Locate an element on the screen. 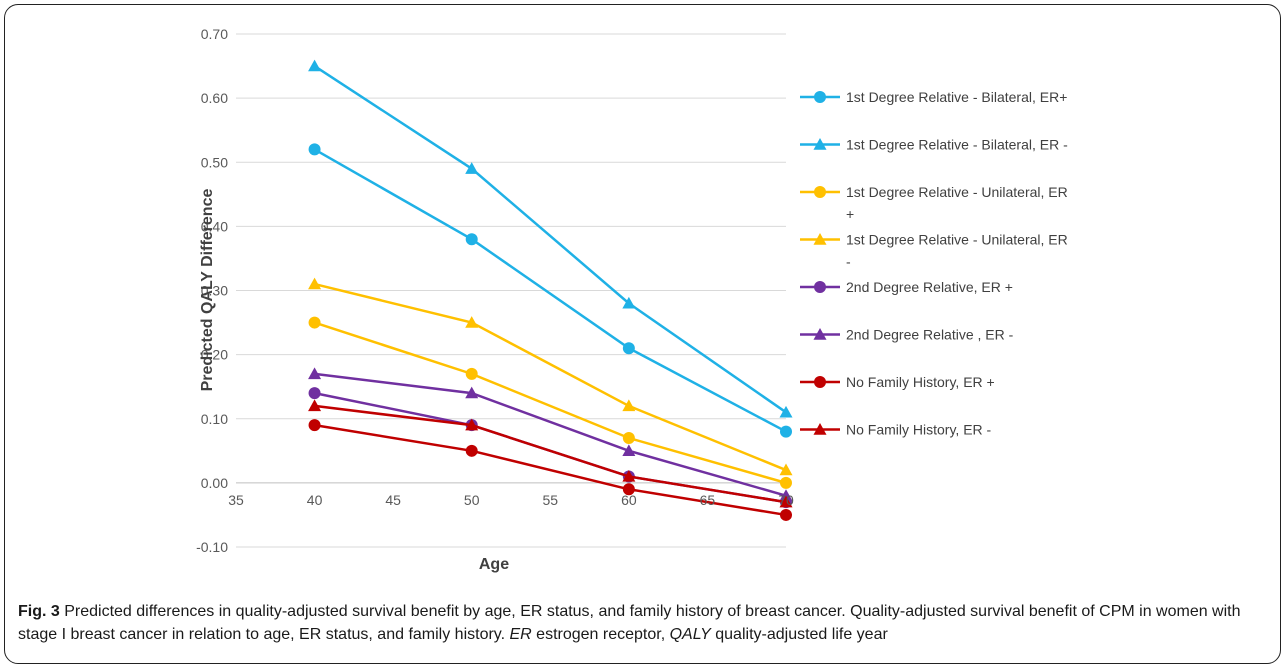 The width and height of the screenshot is (1287, 670). x-axis-title: Age is located at coordinates (494, 564).